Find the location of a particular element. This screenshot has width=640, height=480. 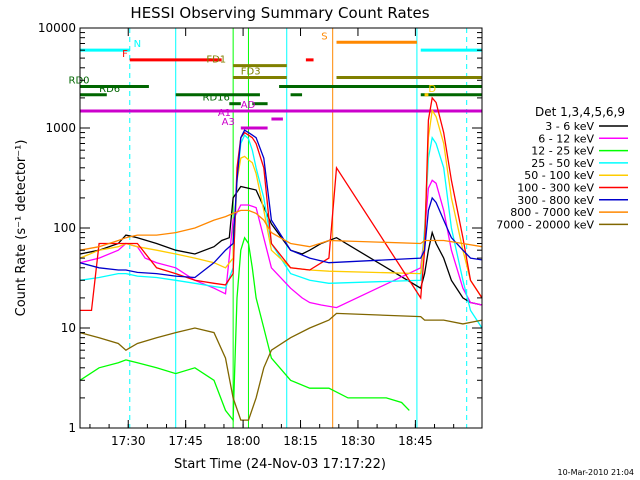

series-800-7000-kev is located at coordinates (281, 230).